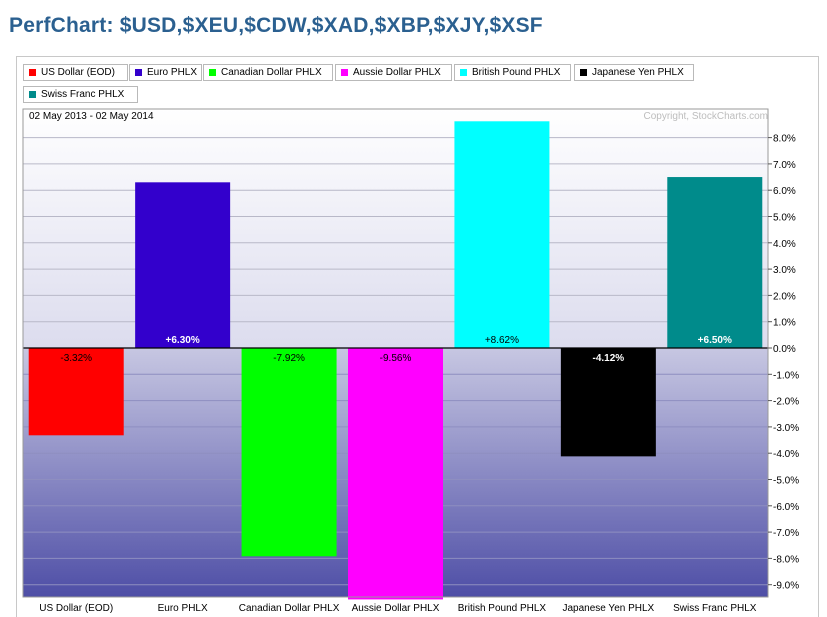 This screenshot has height=617, width=827. Describe the element at coordinates (786, 533) in the screenshot. I see `y-tick-label: -7.0%` at that location.